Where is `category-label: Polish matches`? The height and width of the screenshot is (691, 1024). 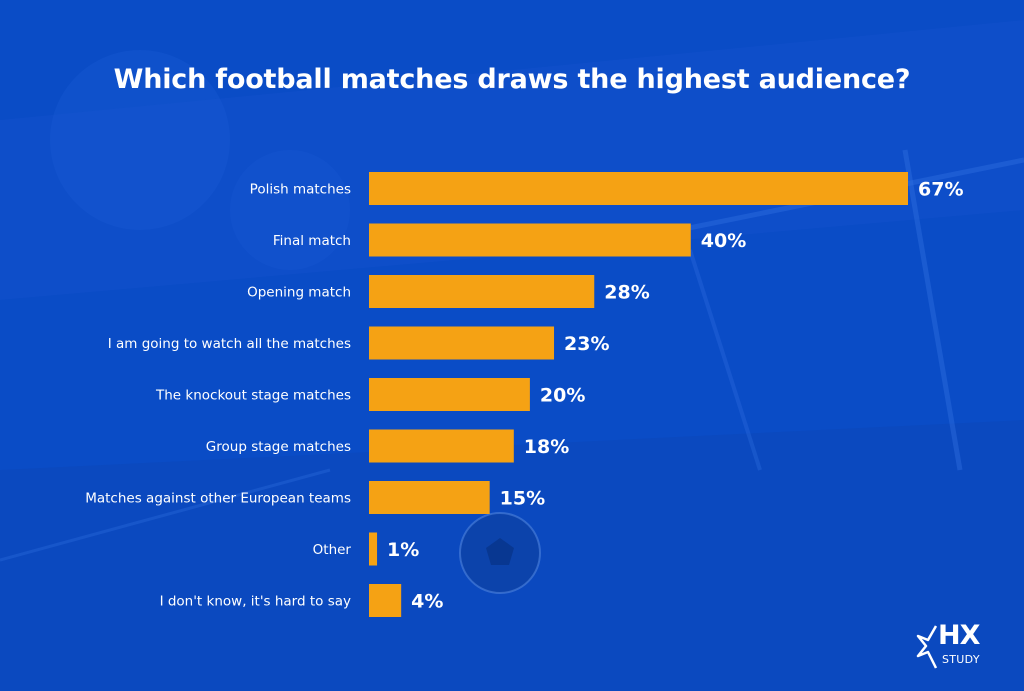 category-label: Polish matches is located at coordinates (300, 190).